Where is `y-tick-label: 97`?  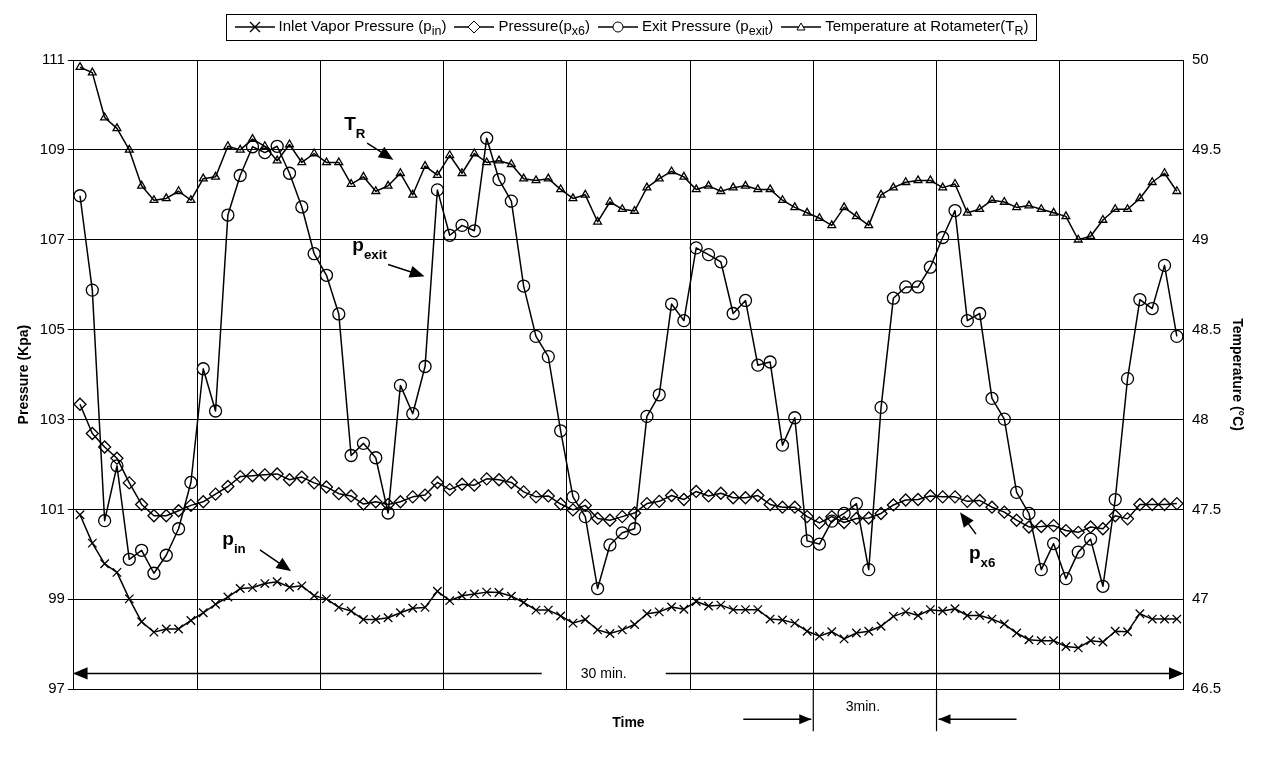 y-tick-label: 97 is located at coordinates (56, 688).